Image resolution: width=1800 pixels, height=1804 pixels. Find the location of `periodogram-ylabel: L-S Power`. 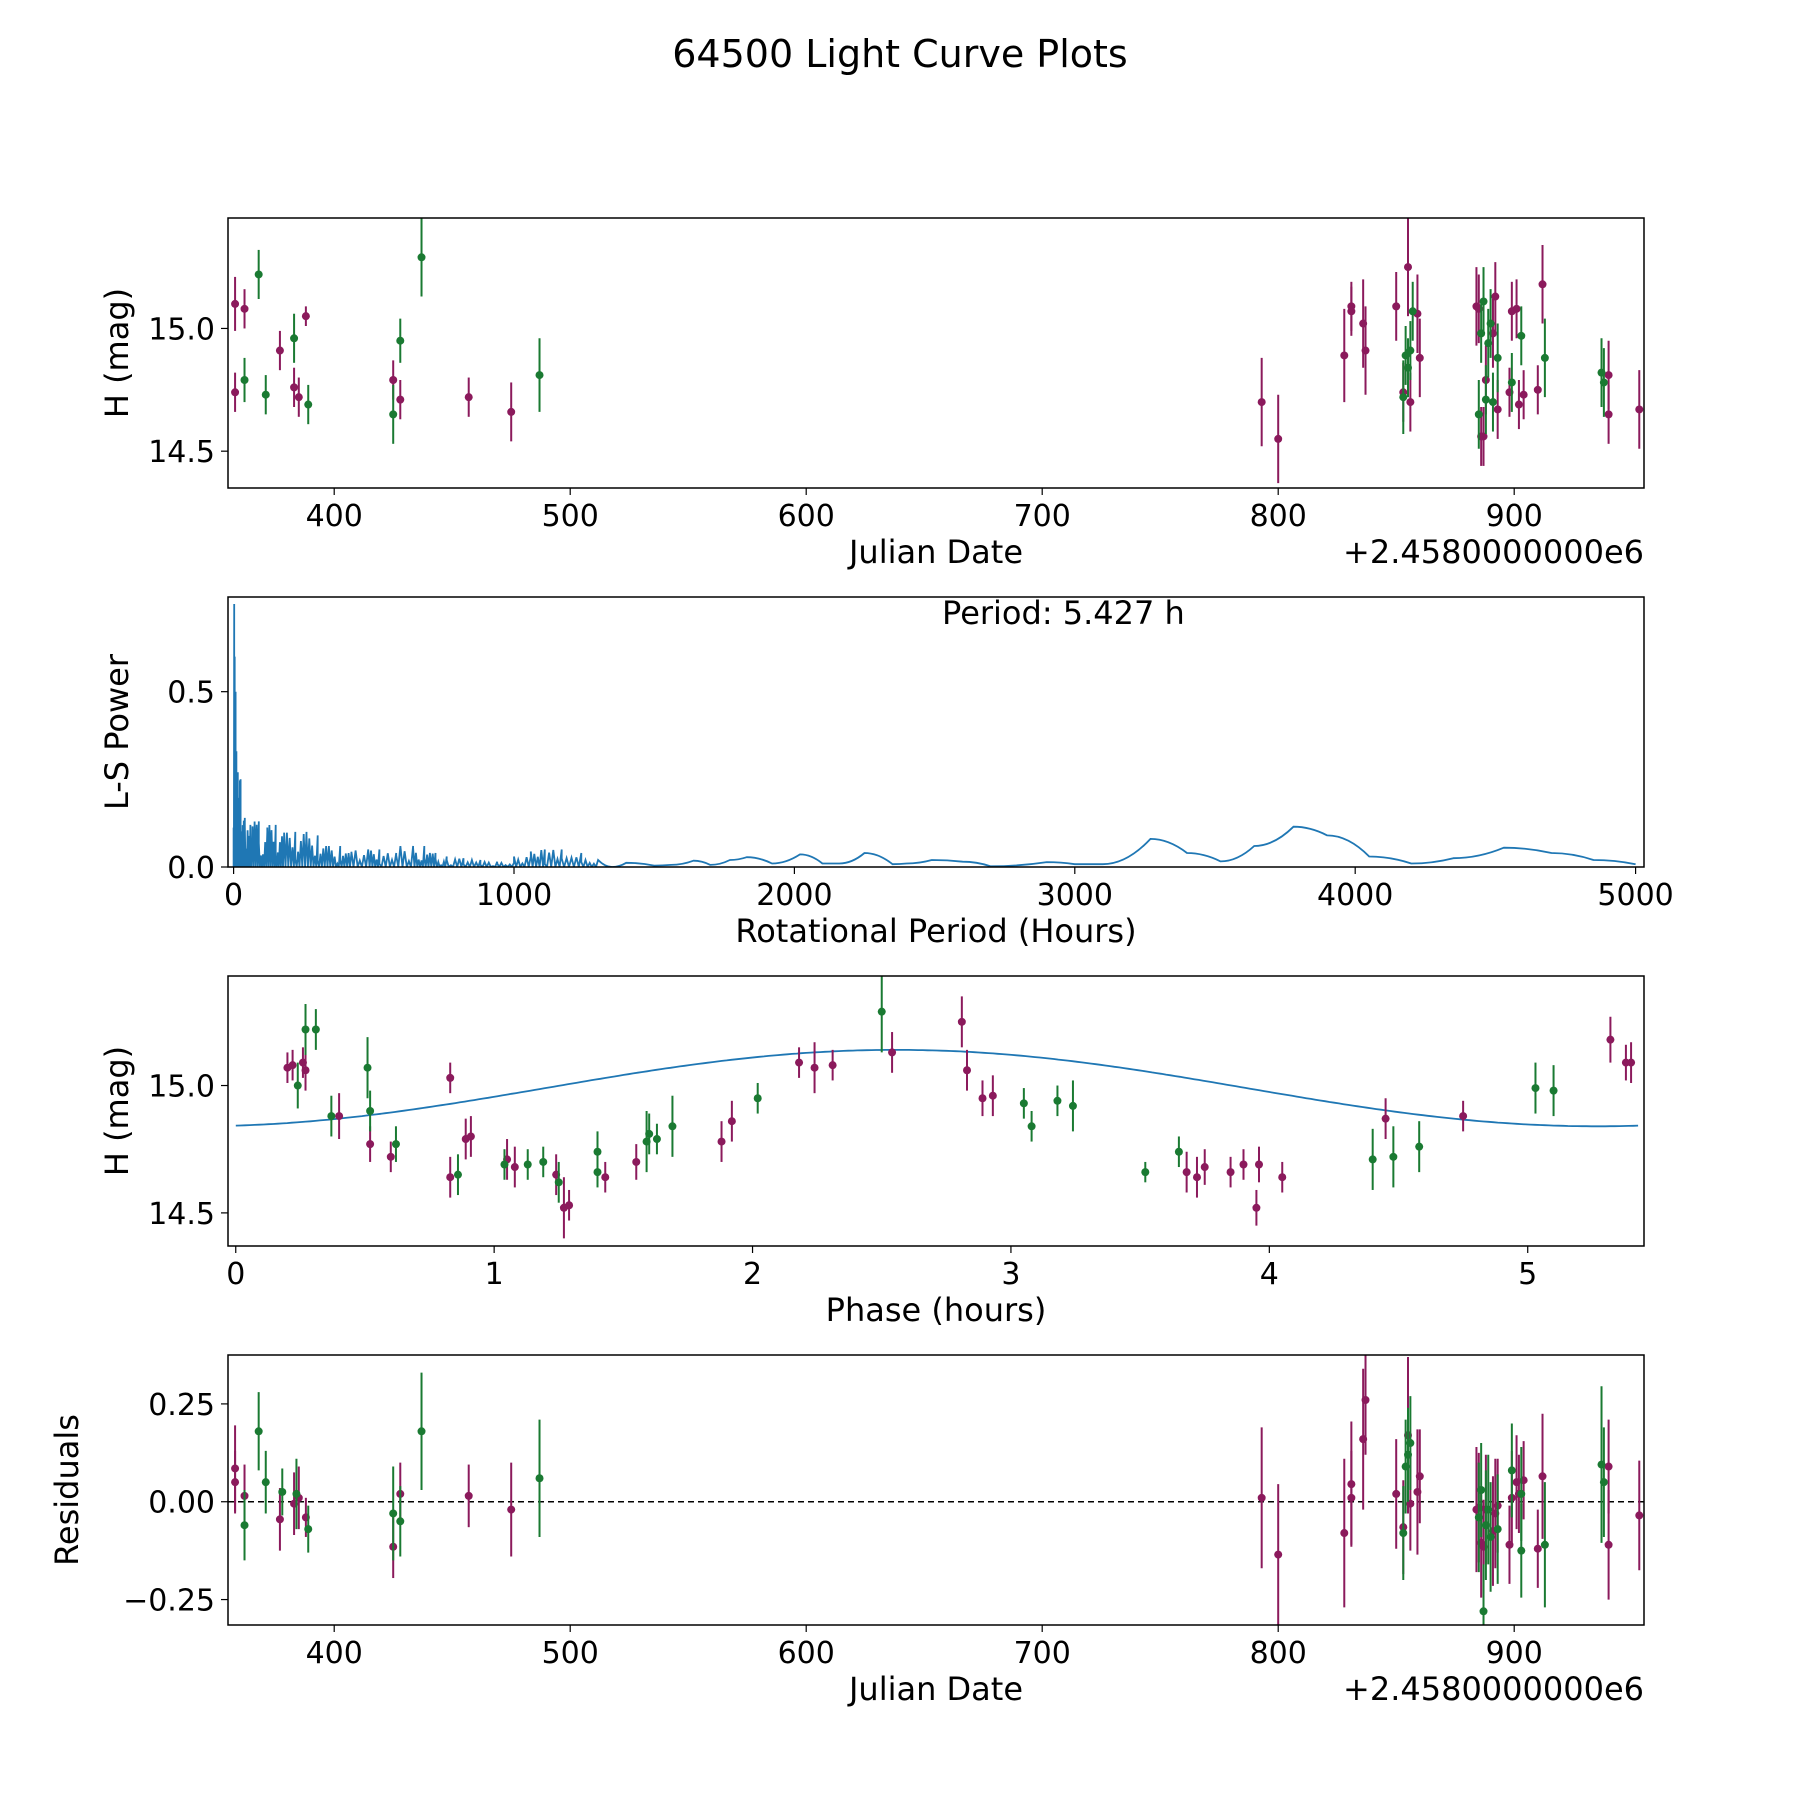

periodogram-ylabel: L-S Power is located at coordinates (117, 731).